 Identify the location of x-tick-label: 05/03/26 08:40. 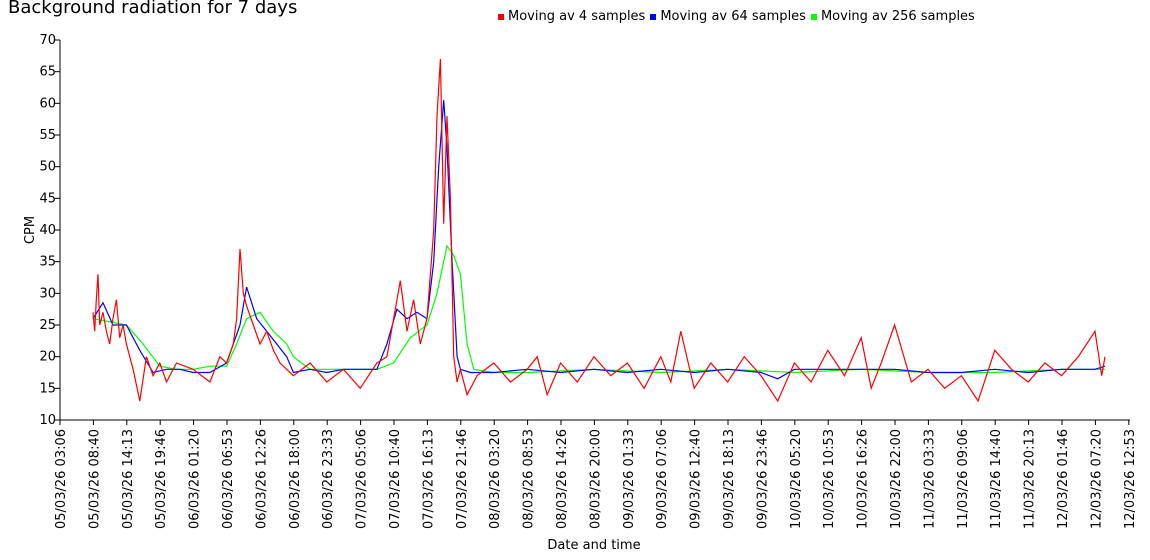
(94, 479).